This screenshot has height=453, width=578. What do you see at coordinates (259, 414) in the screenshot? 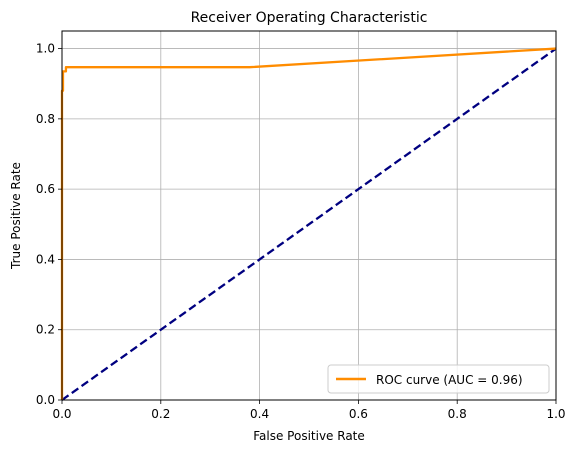
I see `x-tick-label: 0.4` at bounding box center [259, 414].